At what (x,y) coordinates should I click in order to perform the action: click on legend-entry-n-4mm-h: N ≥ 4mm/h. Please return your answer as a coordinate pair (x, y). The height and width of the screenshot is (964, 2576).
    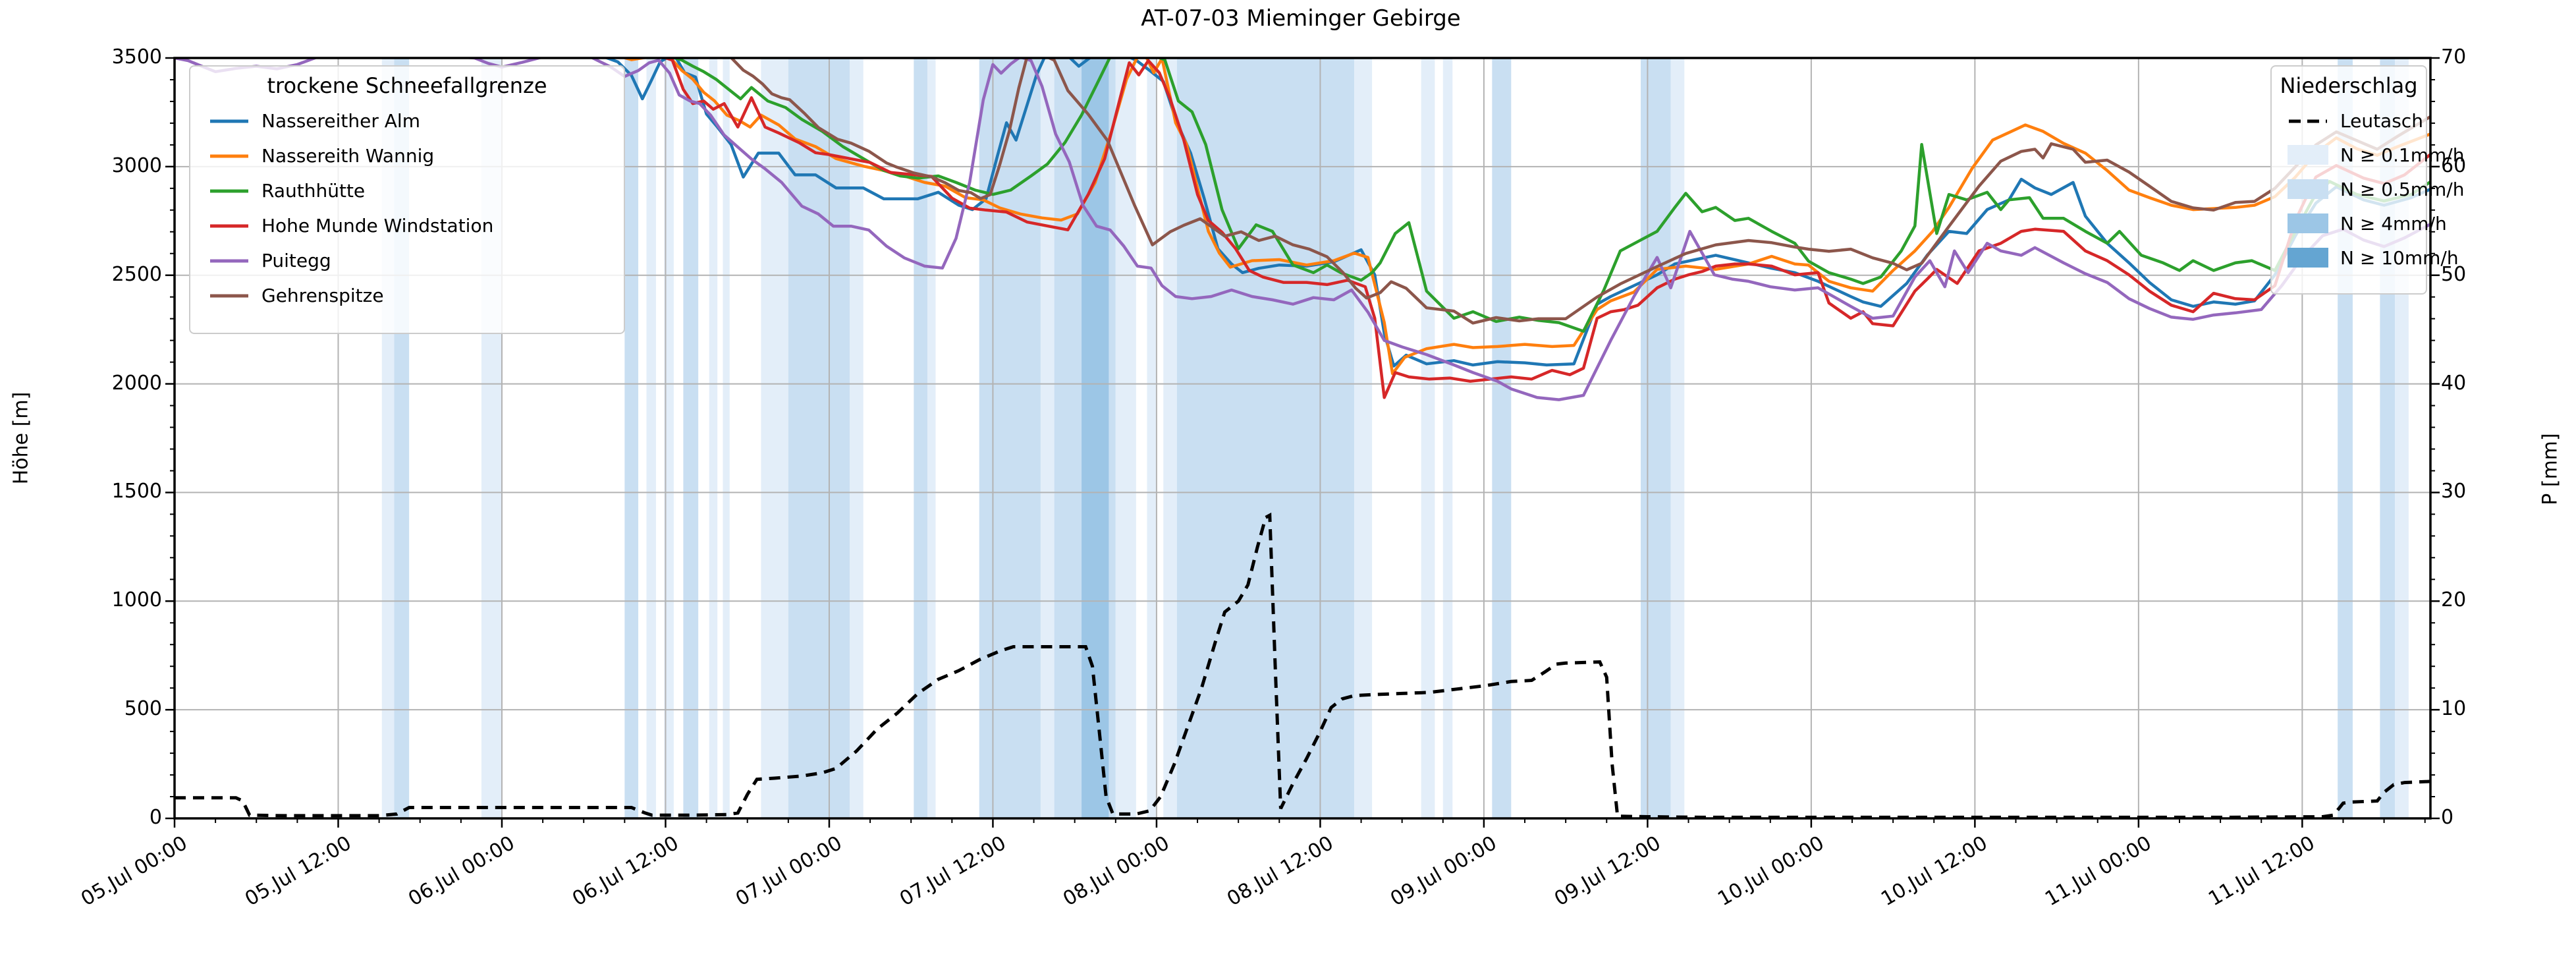
    Looking at the image, I should click on (2362, 224).